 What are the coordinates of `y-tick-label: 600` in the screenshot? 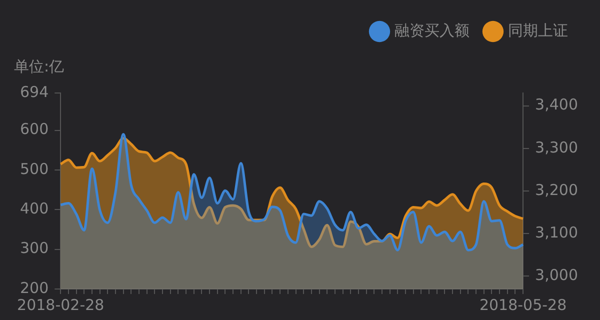 It's located at (34, 129).